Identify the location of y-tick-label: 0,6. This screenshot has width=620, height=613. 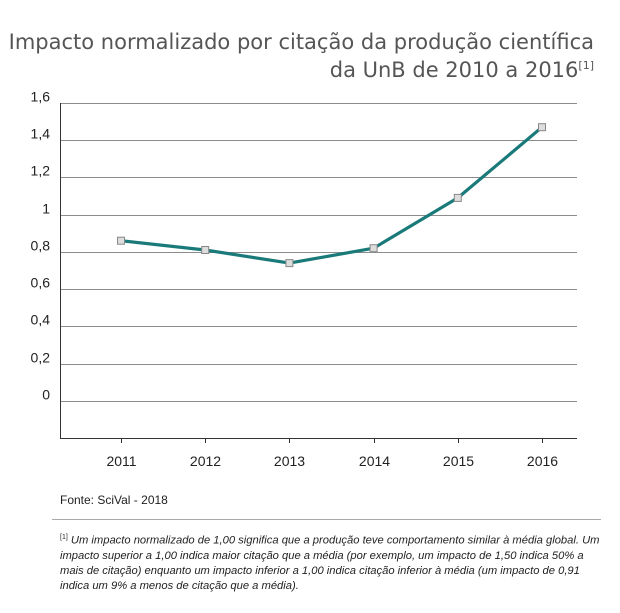
(41, 283).